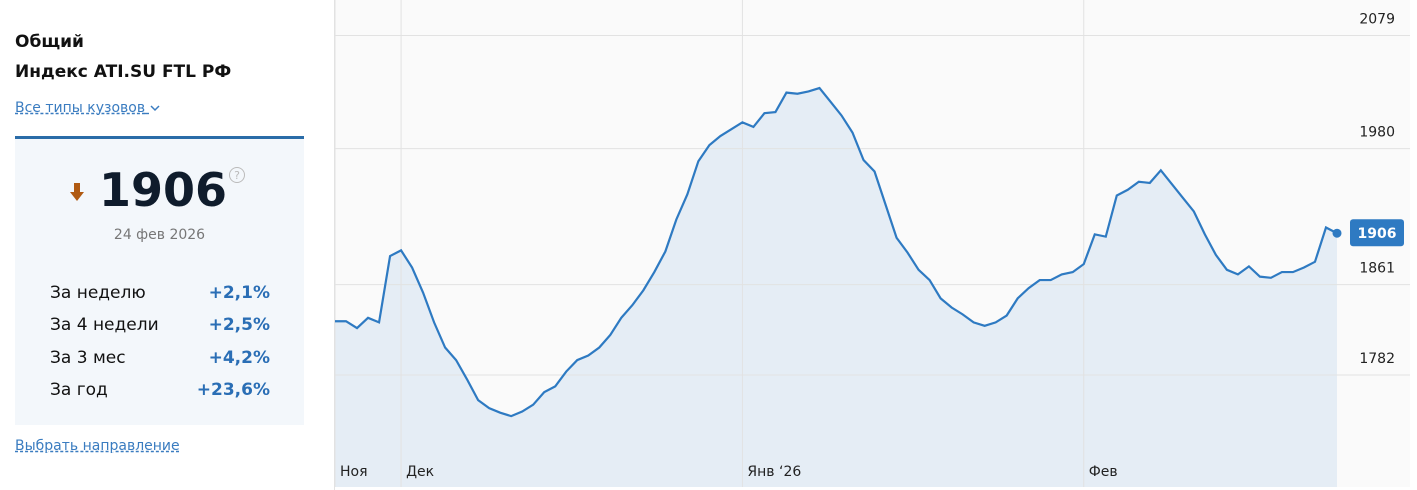 The image size is (1417, 490). I want to click on stat-value: +2,5%, so click(239, 325).